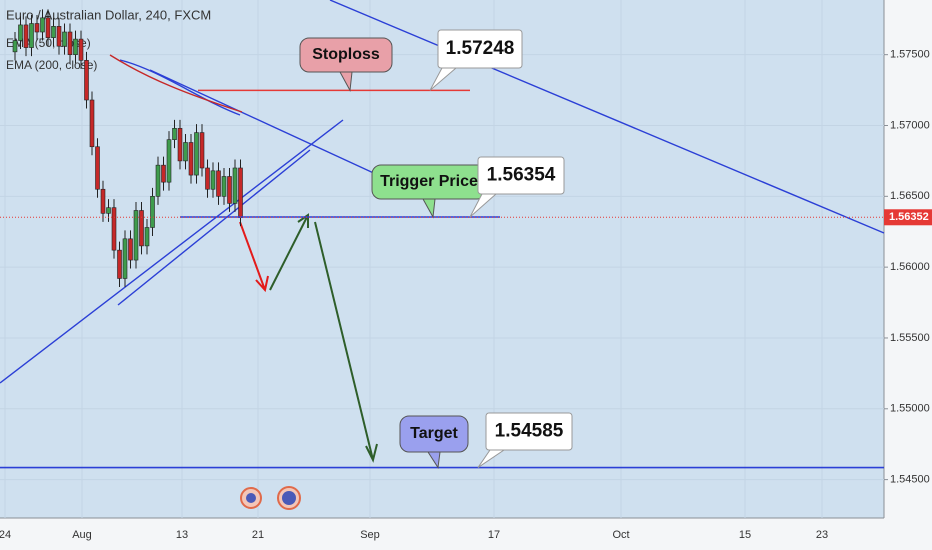 The height and width of the screenshot is (550, 932). What do you see at coordinates (51, 65) in the screenshot?
I see `indicator-label: EMA (200, close)` at bounding box center [51, 65].